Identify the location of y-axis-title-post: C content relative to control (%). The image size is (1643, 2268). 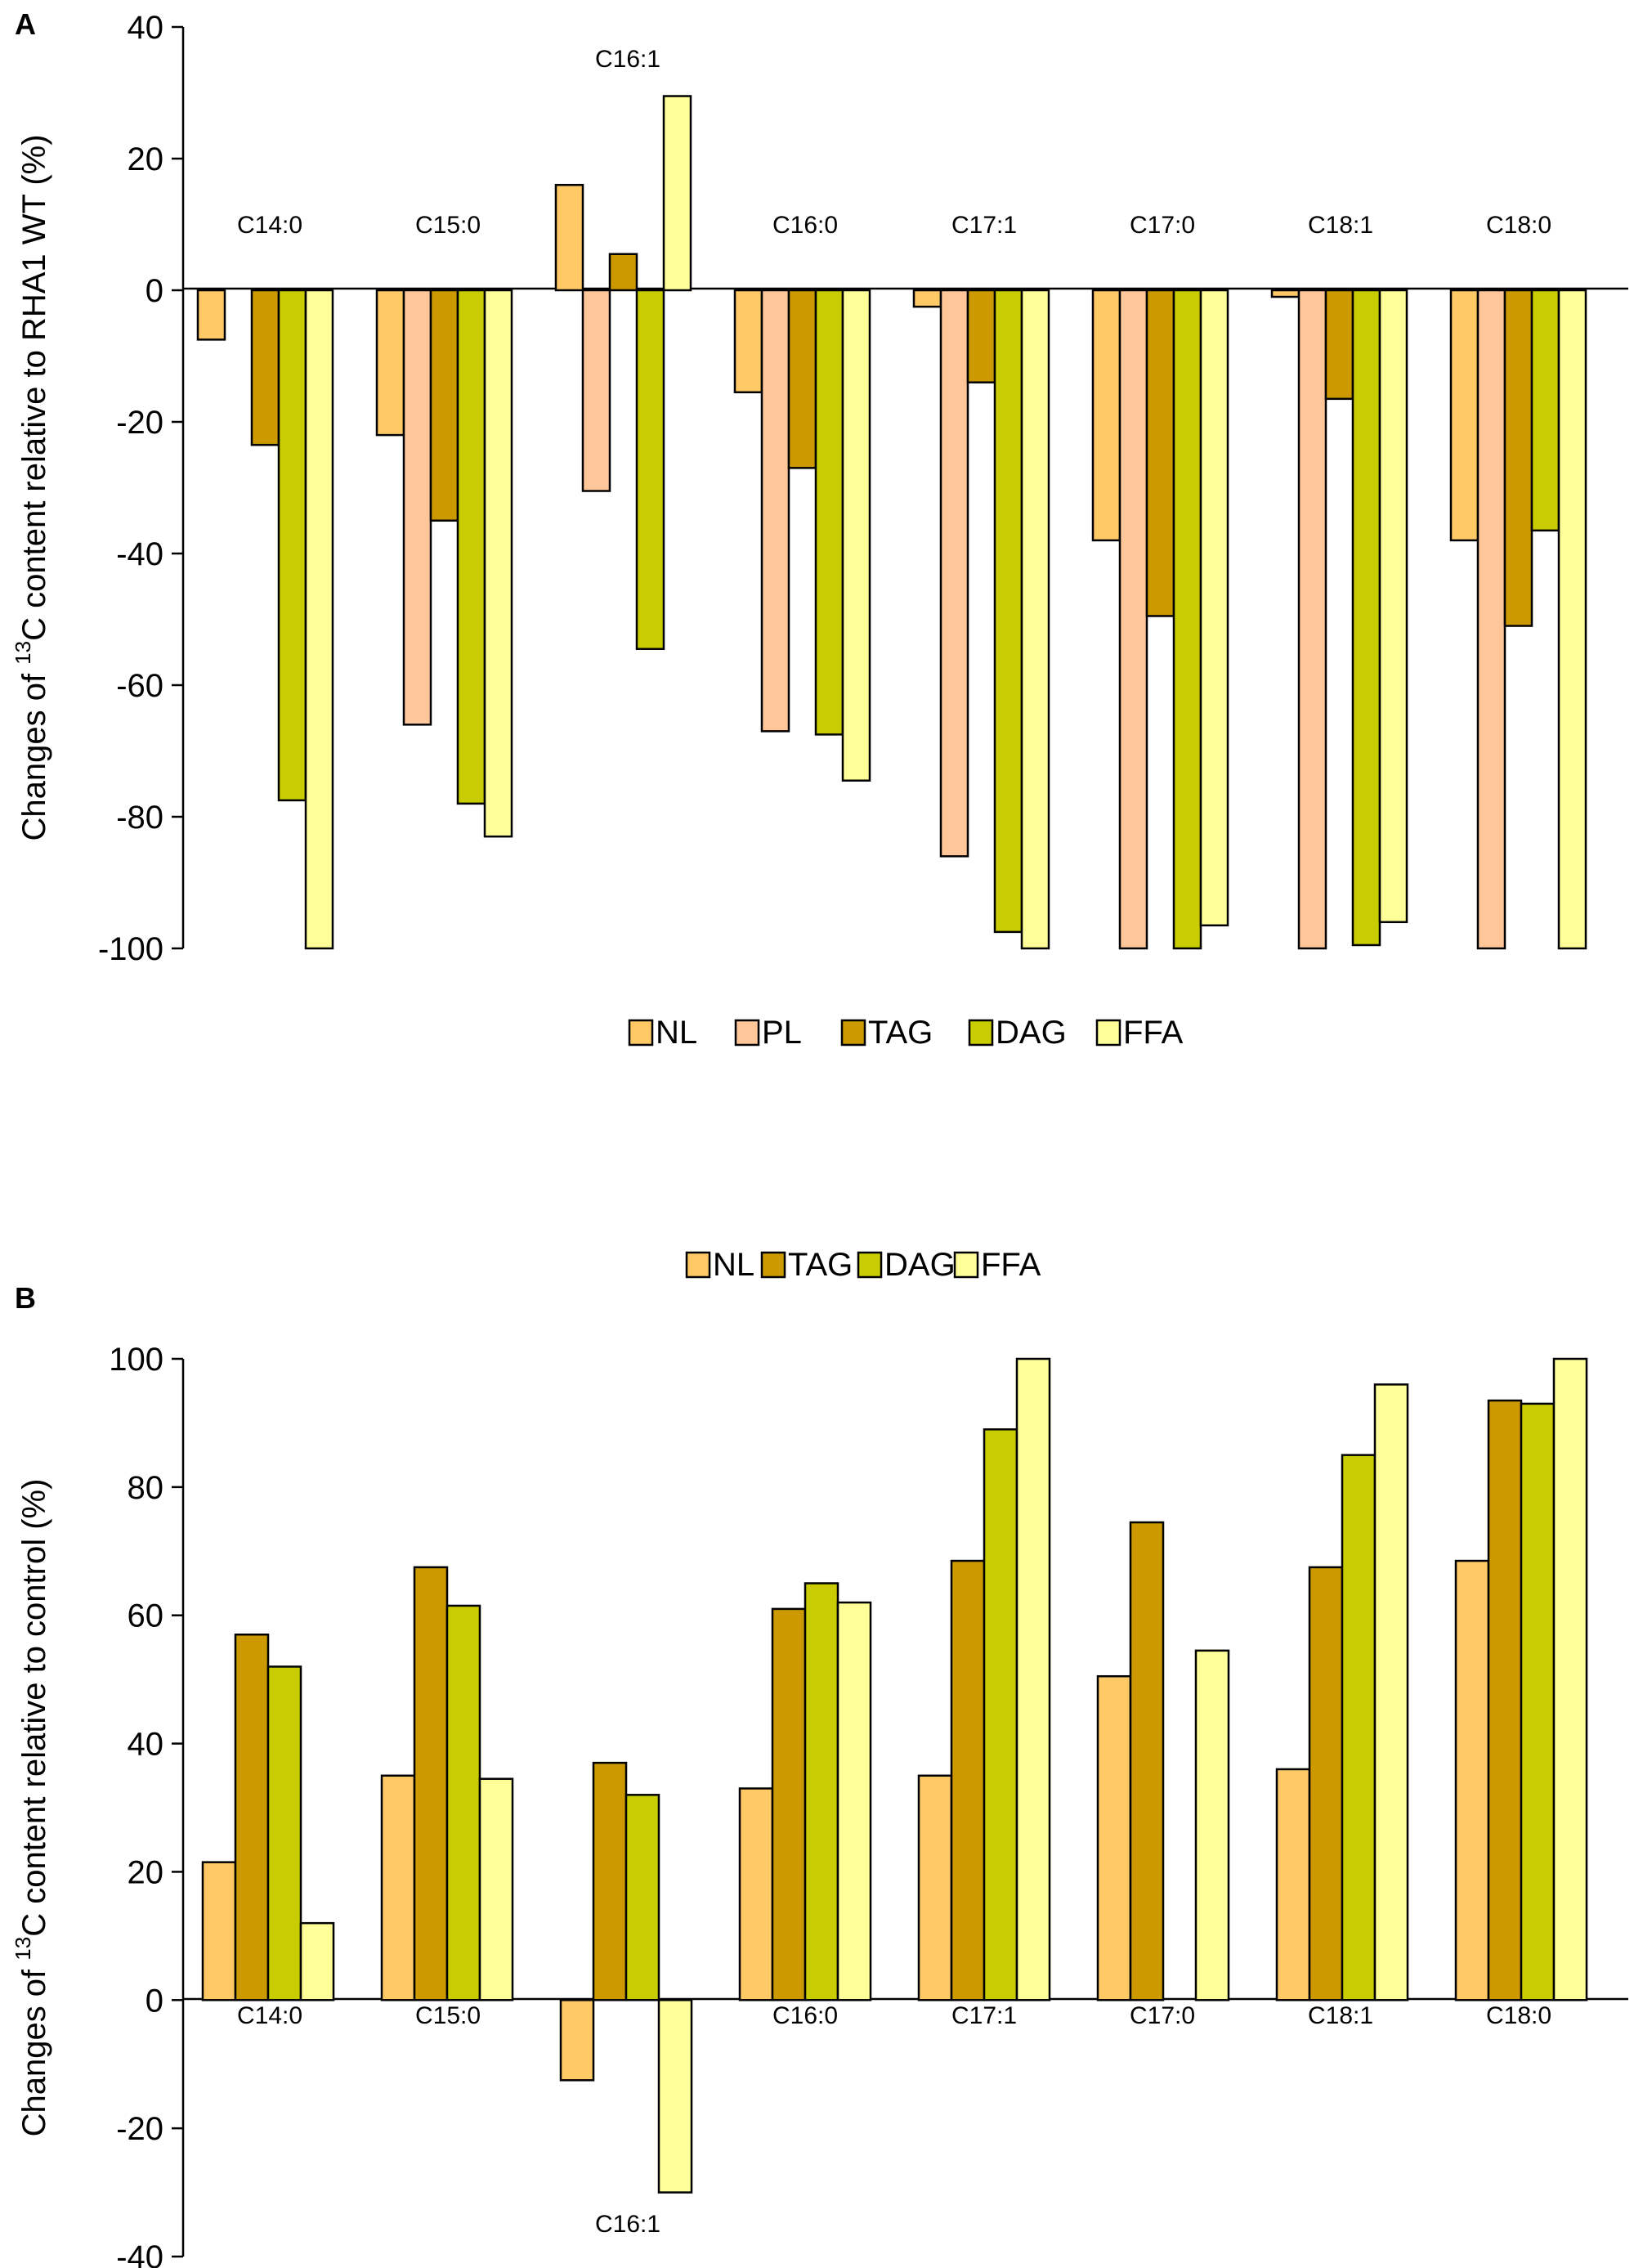
(34, 1708).